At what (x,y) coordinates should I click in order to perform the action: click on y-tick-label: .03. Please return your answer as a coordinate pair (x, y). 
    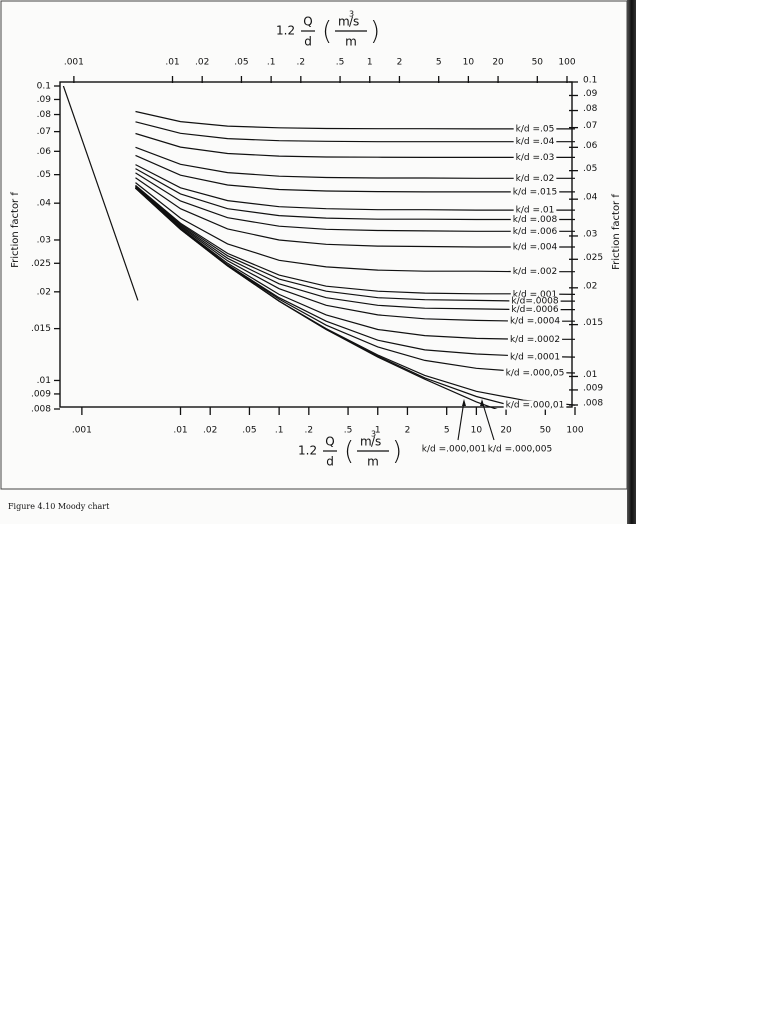
    Looking at the image, I should click on (44, 240).